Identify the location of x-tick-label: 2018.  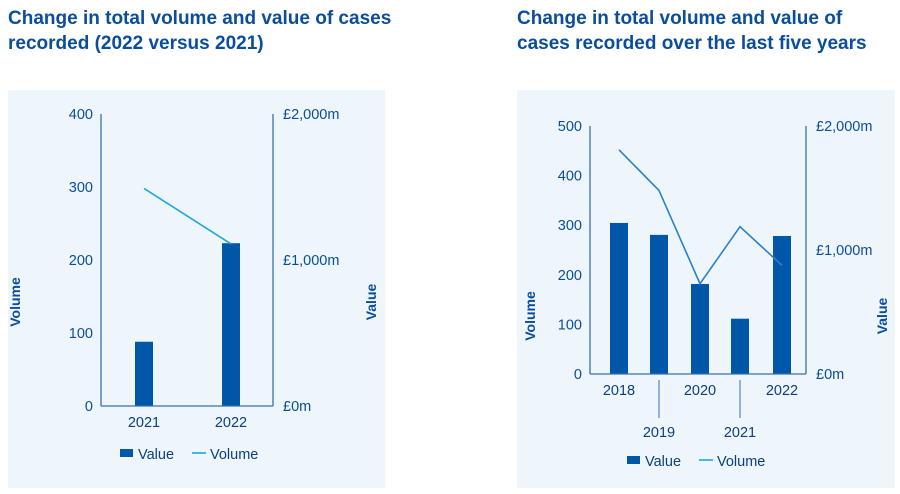
(619, 391).